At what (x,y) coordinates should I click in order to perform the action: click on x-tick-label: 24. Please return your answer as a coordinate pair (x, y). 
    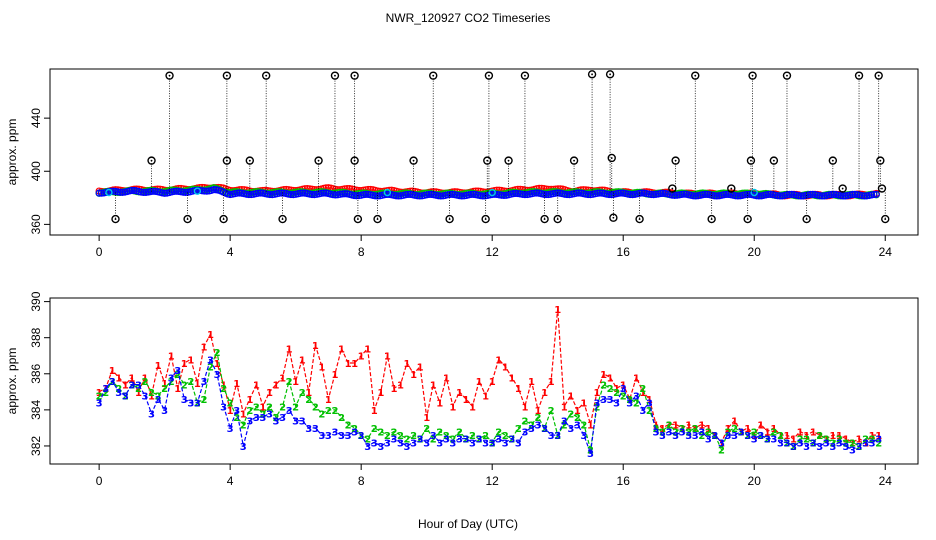
    Looking at the image, I should click on (886, 252).